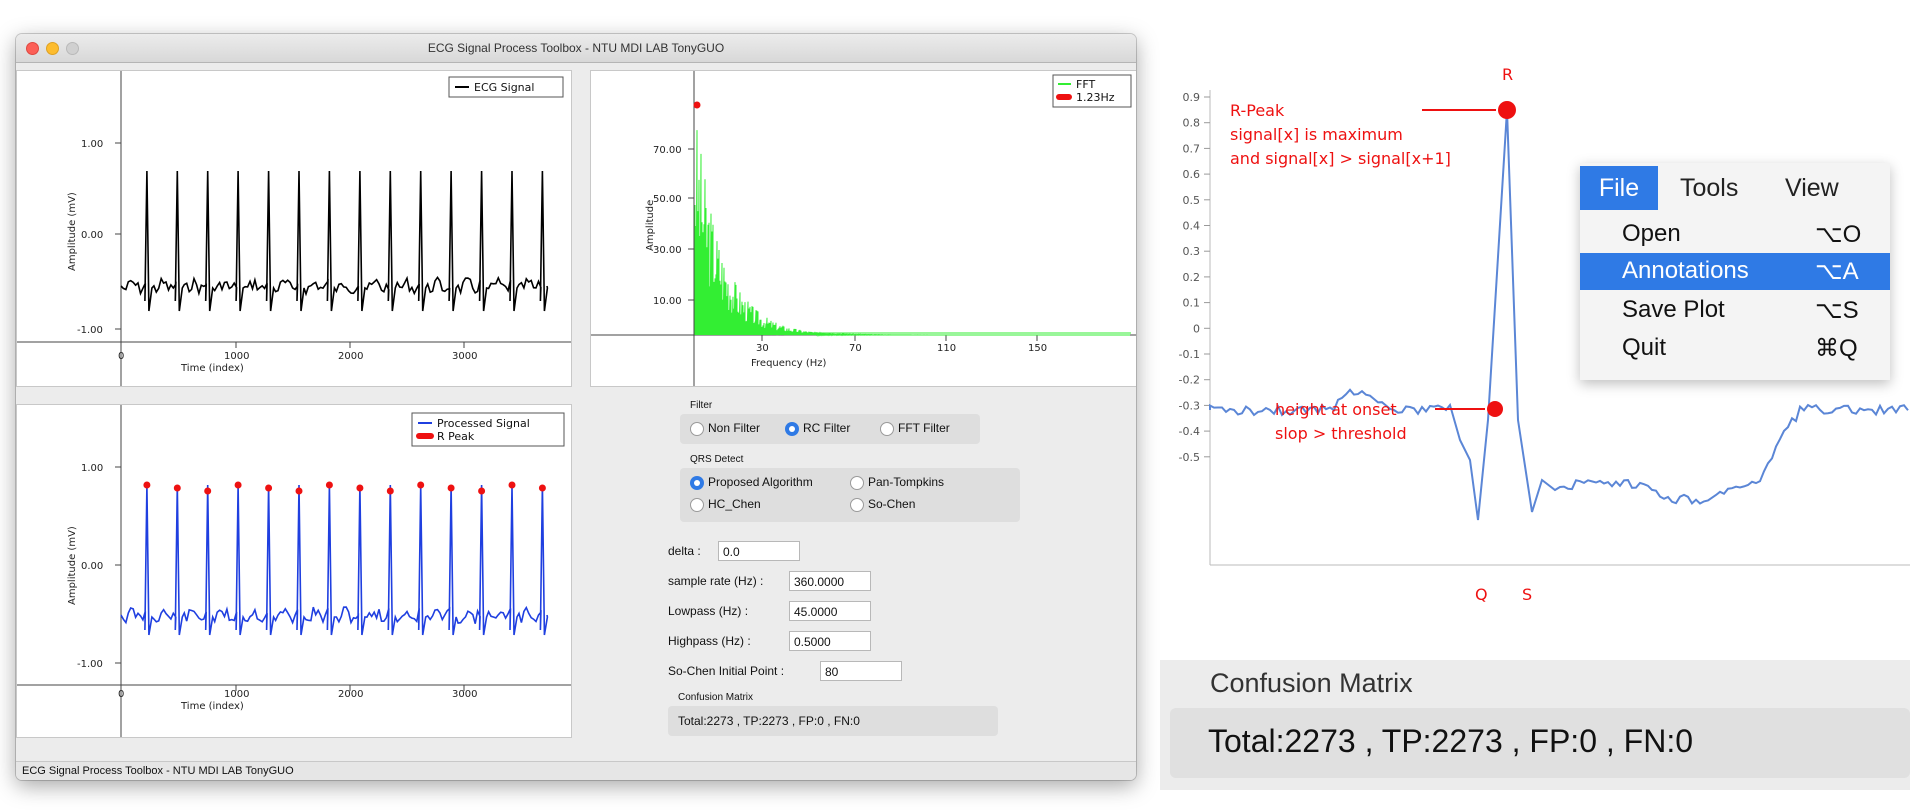 The width and height of the screenshot is (1910, 812). What do you see at coordinates (1735, 348) in the screenshot?
I see `menu-item-quit: Quit ⌘Q` at bounding box center [1735, 348].